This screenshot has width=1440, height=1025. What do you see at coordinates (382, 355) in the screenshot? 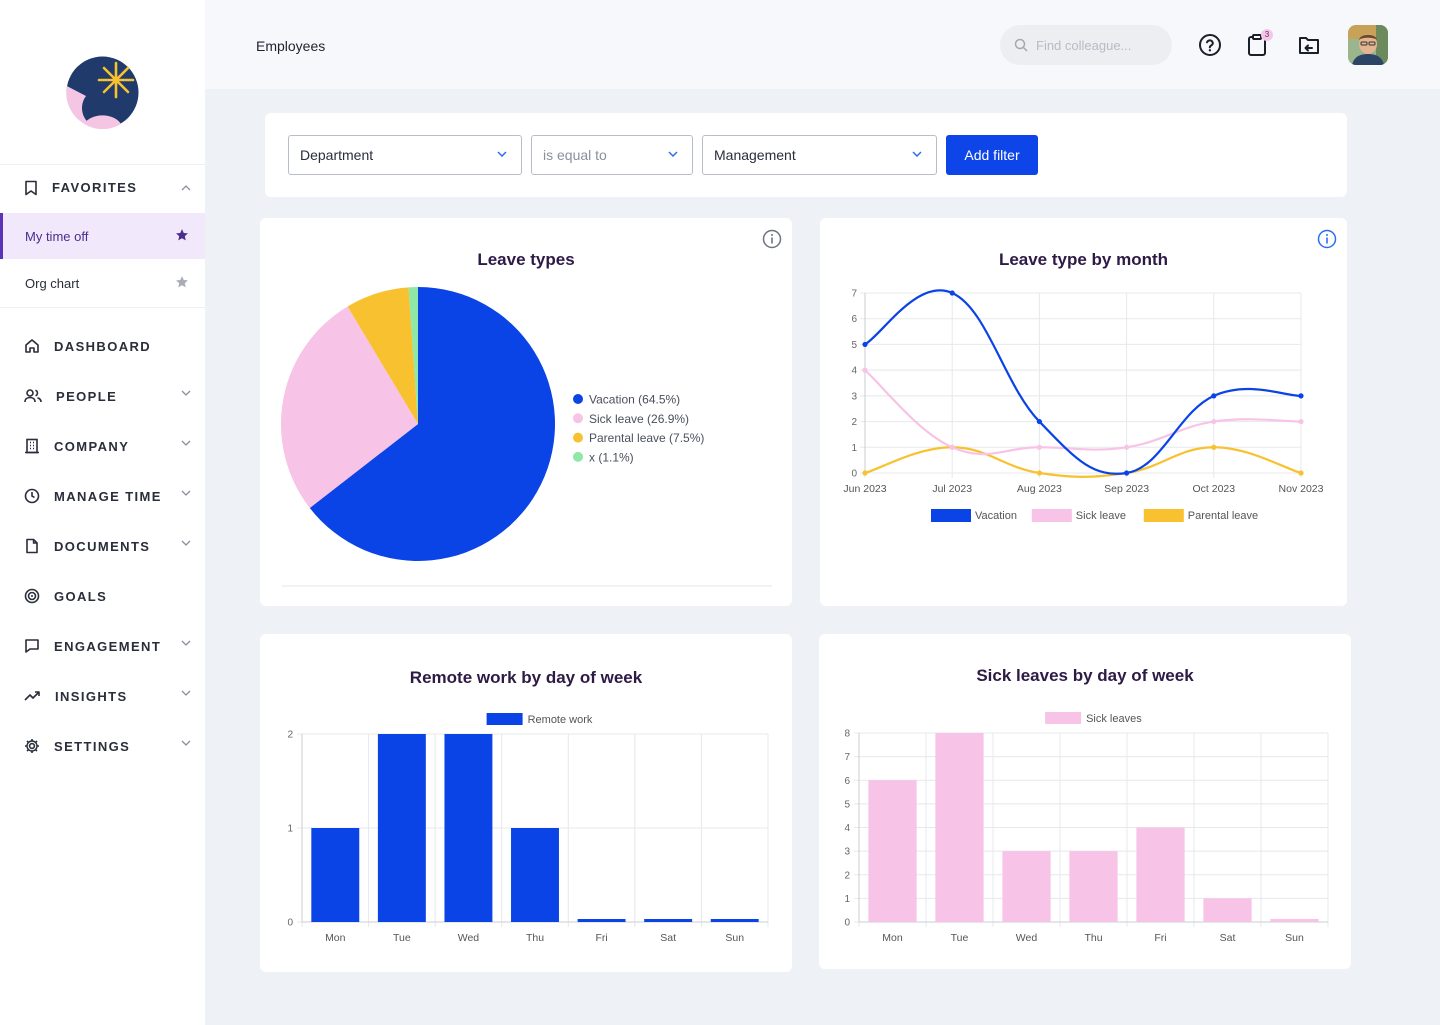
I see `pie-slice-parental-leave` at bounding box center [382, 355].